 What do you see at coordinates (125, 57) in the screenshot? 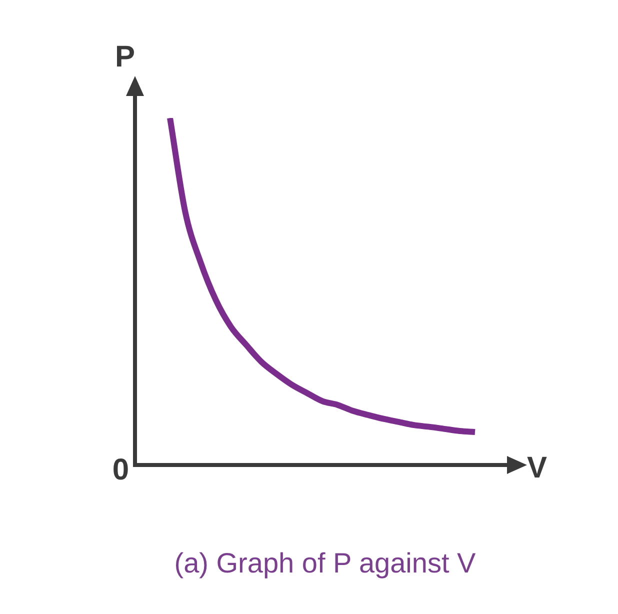
I see `y-axis-title: P` at bounding box center [125, 57].